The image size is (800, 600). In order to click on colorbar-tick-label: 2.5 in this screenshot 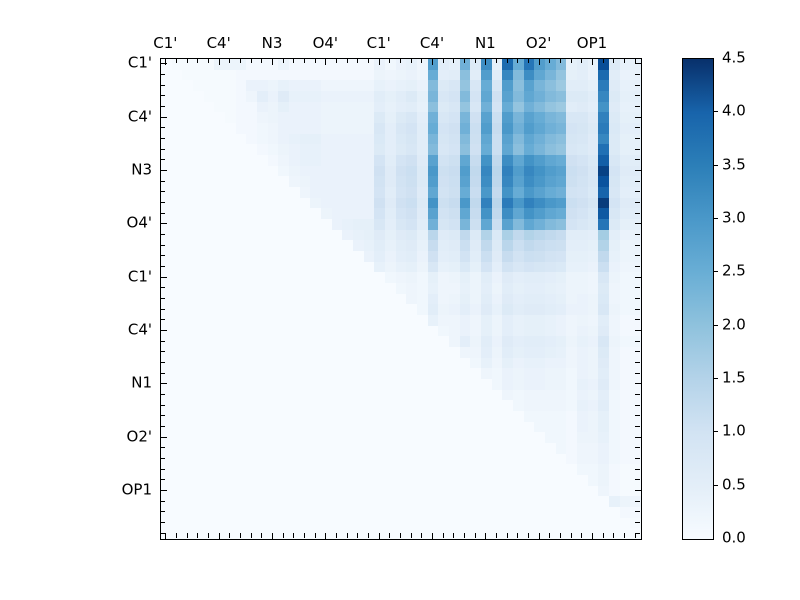, I will do `click(734, 270)`.